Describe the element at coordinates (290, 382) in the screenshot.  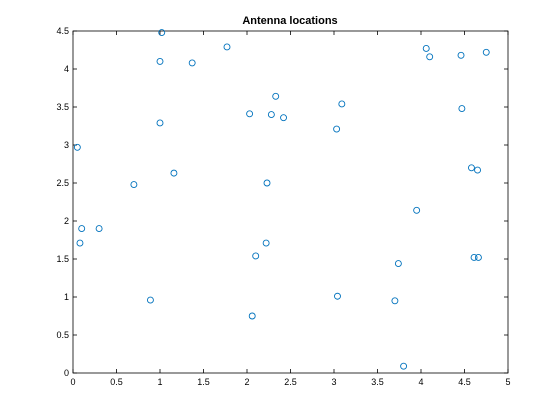
I see `x-tick-label: 2.5` at that location.